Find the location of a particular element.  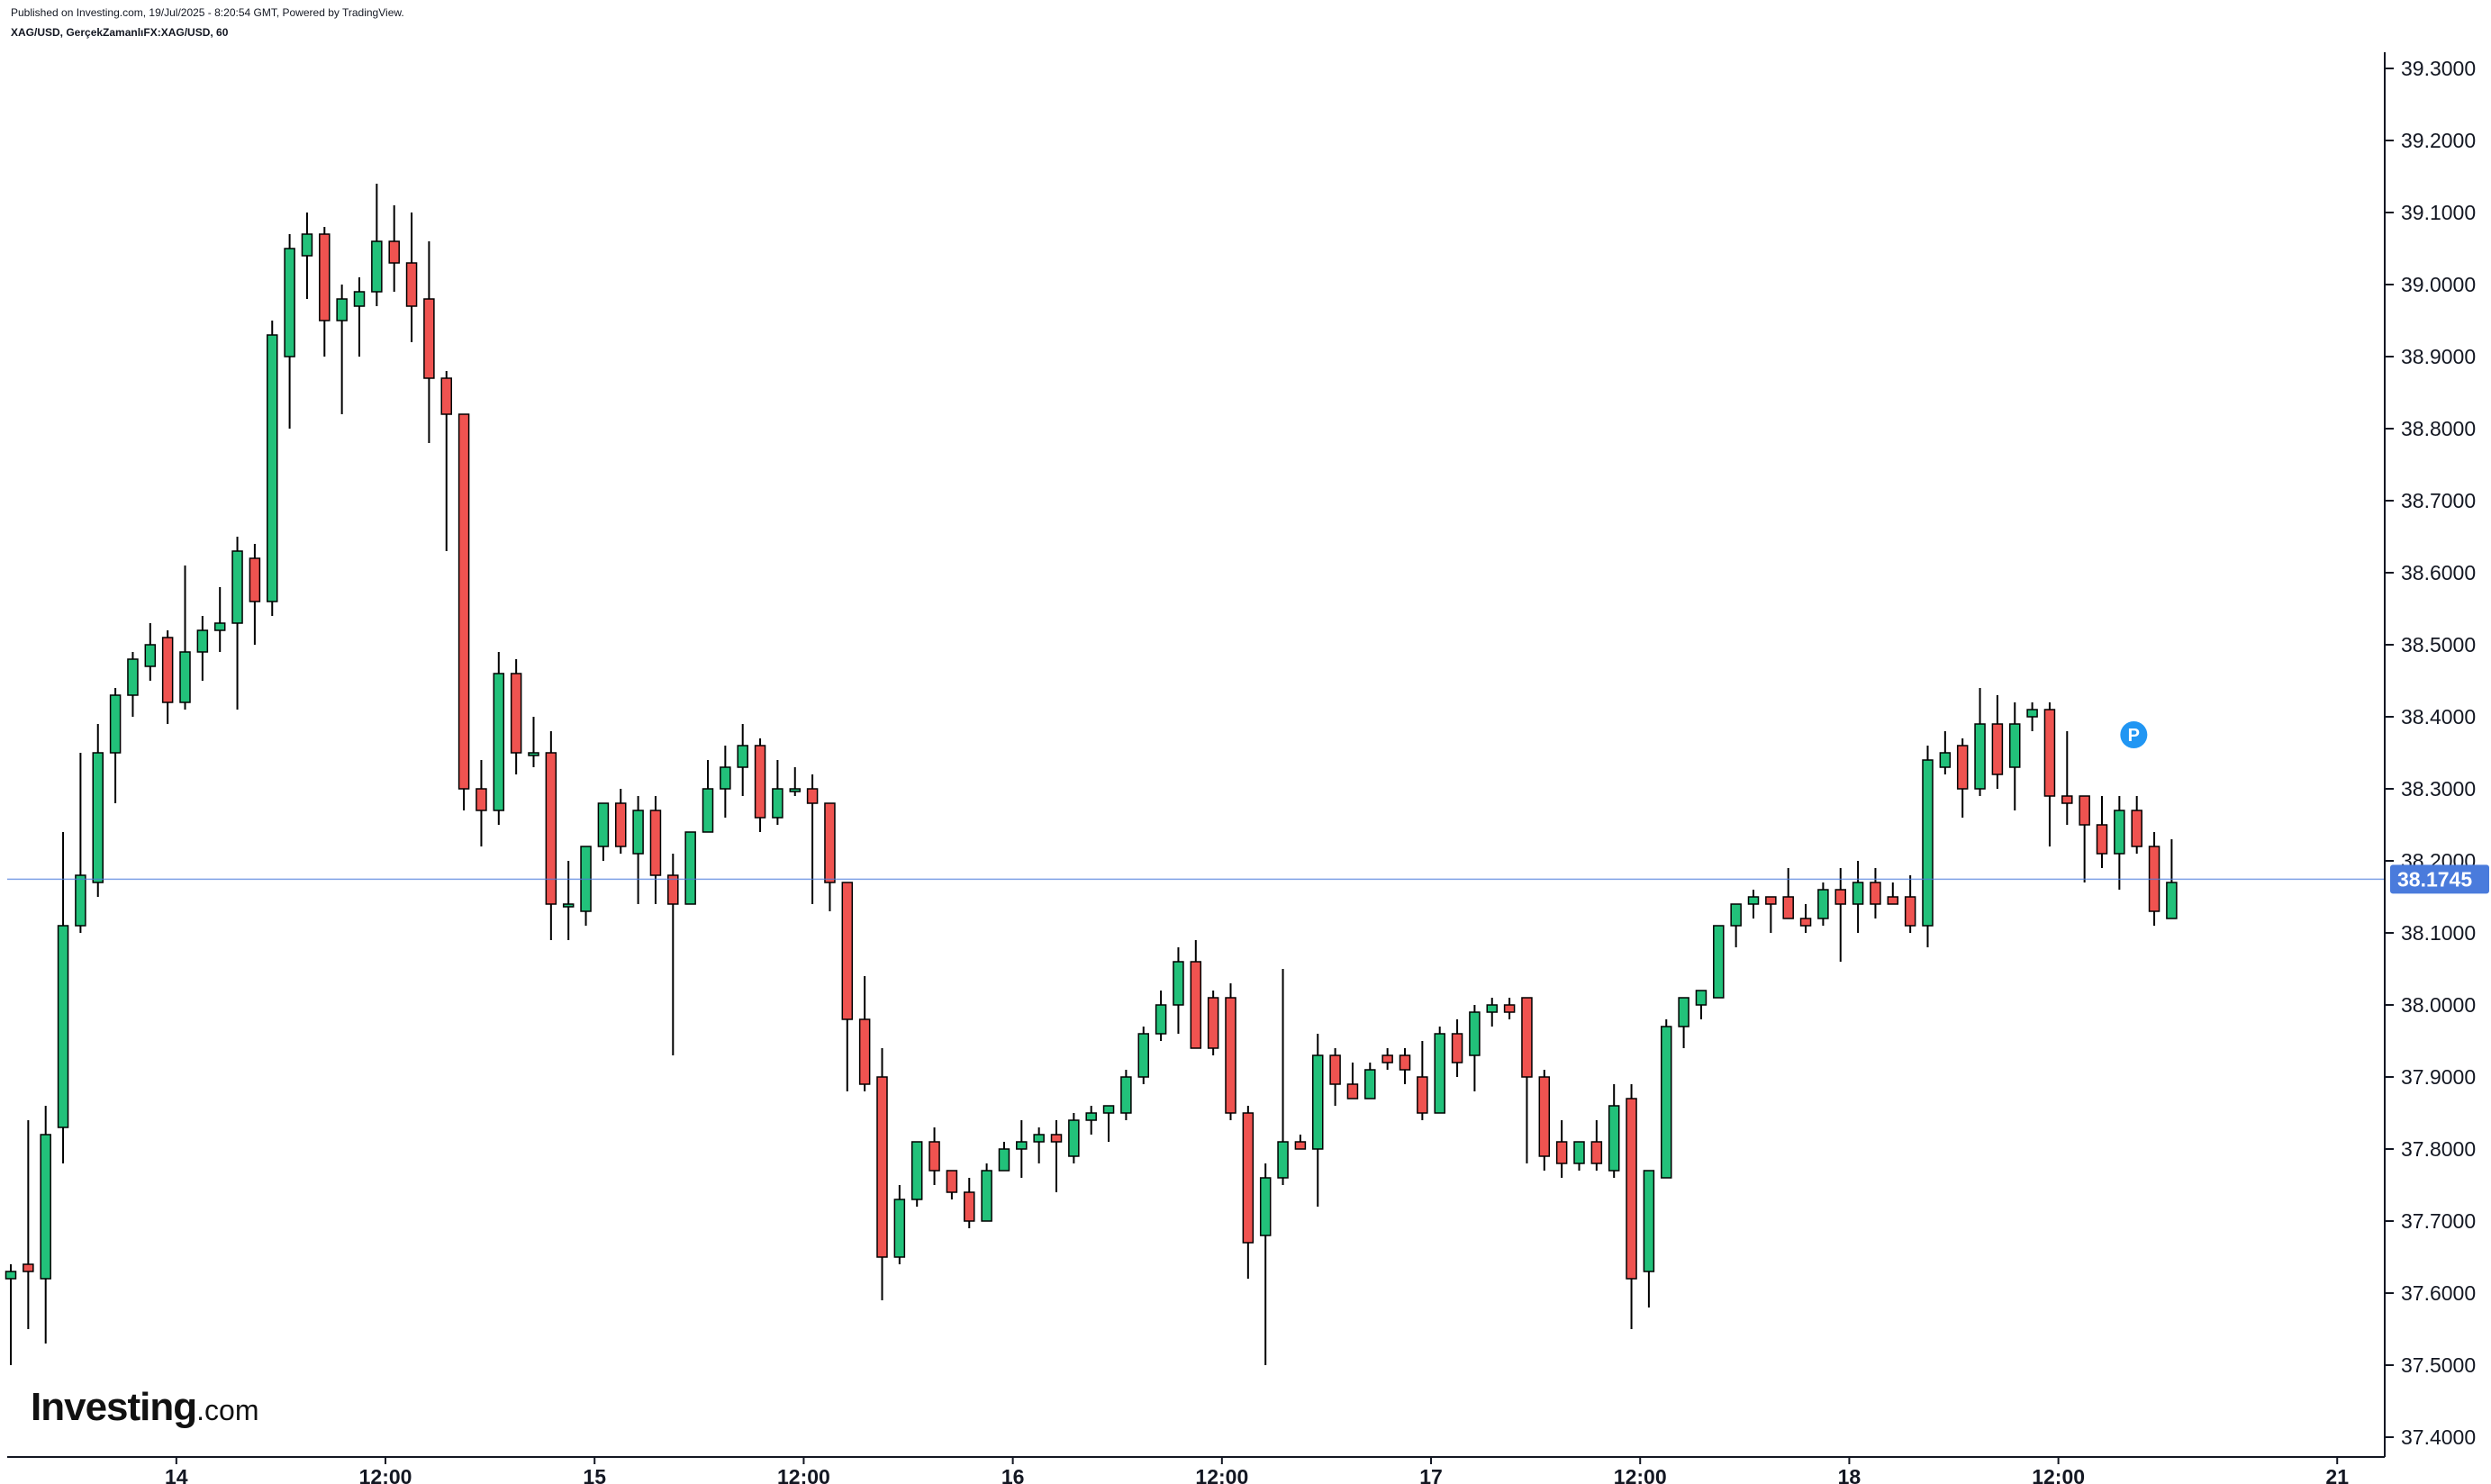

y-tick-label: 38.8000 is located at coordinates (2438, 429).